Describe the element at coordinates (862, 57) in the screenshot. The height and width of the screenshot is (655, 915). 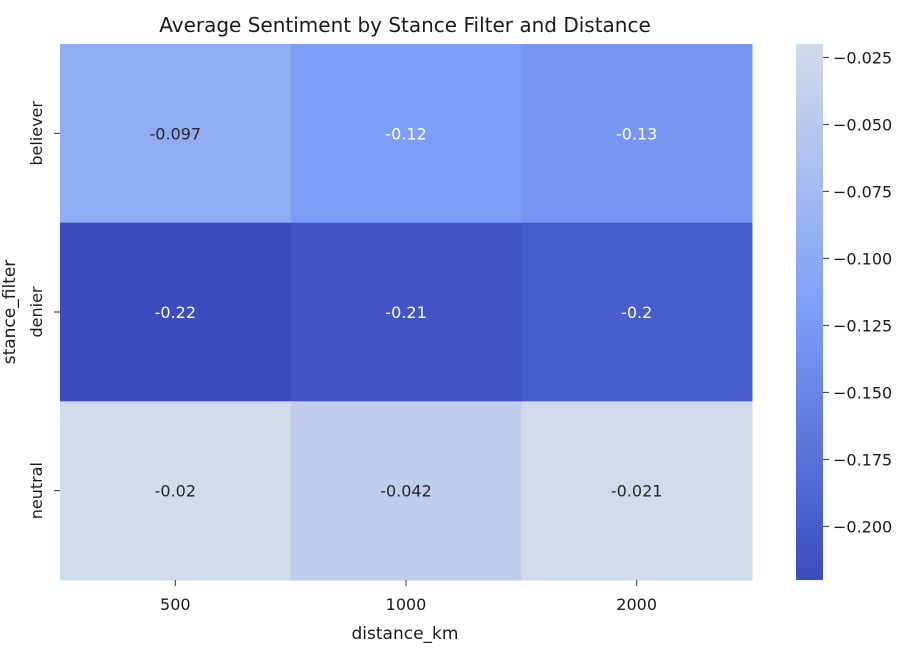
I see `colorbar-tick-label: −0.025` at that location.